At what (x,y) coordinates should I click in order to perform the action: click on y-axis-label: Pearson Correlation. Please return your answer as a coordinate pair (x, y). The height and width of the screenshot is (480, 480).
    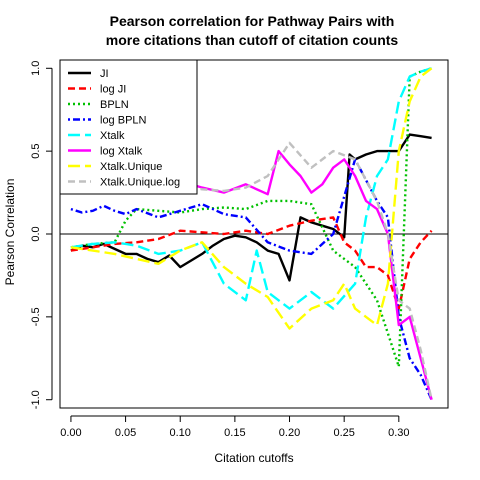
    Looking at the image, I should click on (10, 232).